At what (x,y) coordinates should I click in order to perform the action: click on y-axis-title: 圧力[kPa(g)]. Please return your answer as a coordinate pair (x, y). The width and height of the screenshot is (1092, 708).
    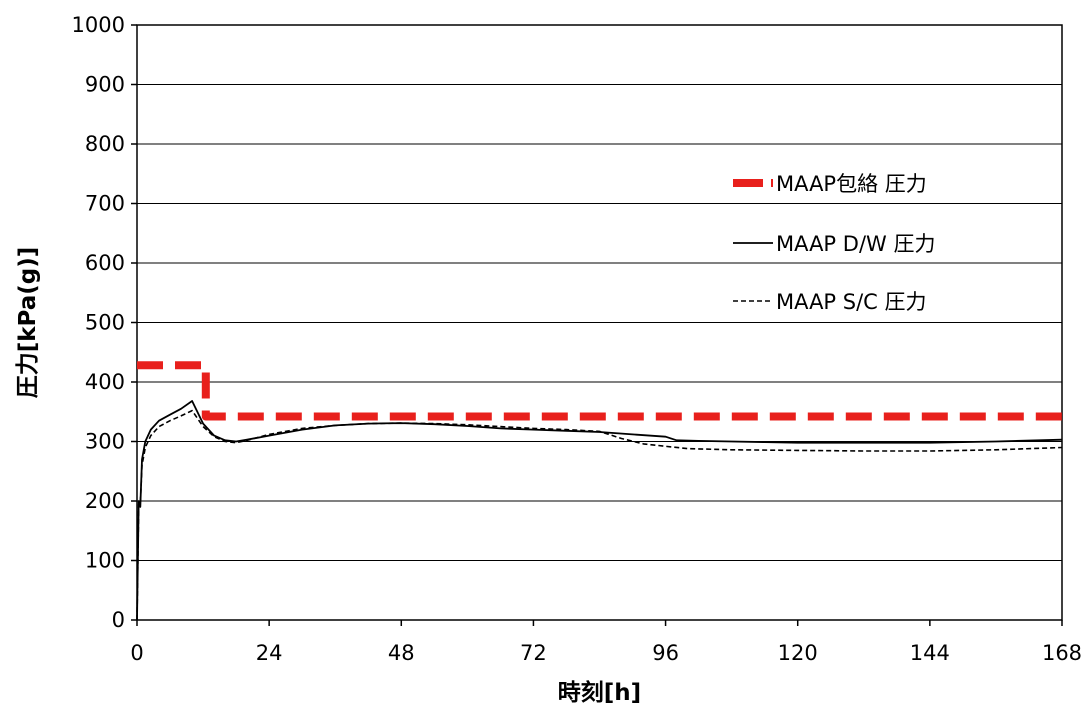
    Looking at the image, I should click on (28, 323).